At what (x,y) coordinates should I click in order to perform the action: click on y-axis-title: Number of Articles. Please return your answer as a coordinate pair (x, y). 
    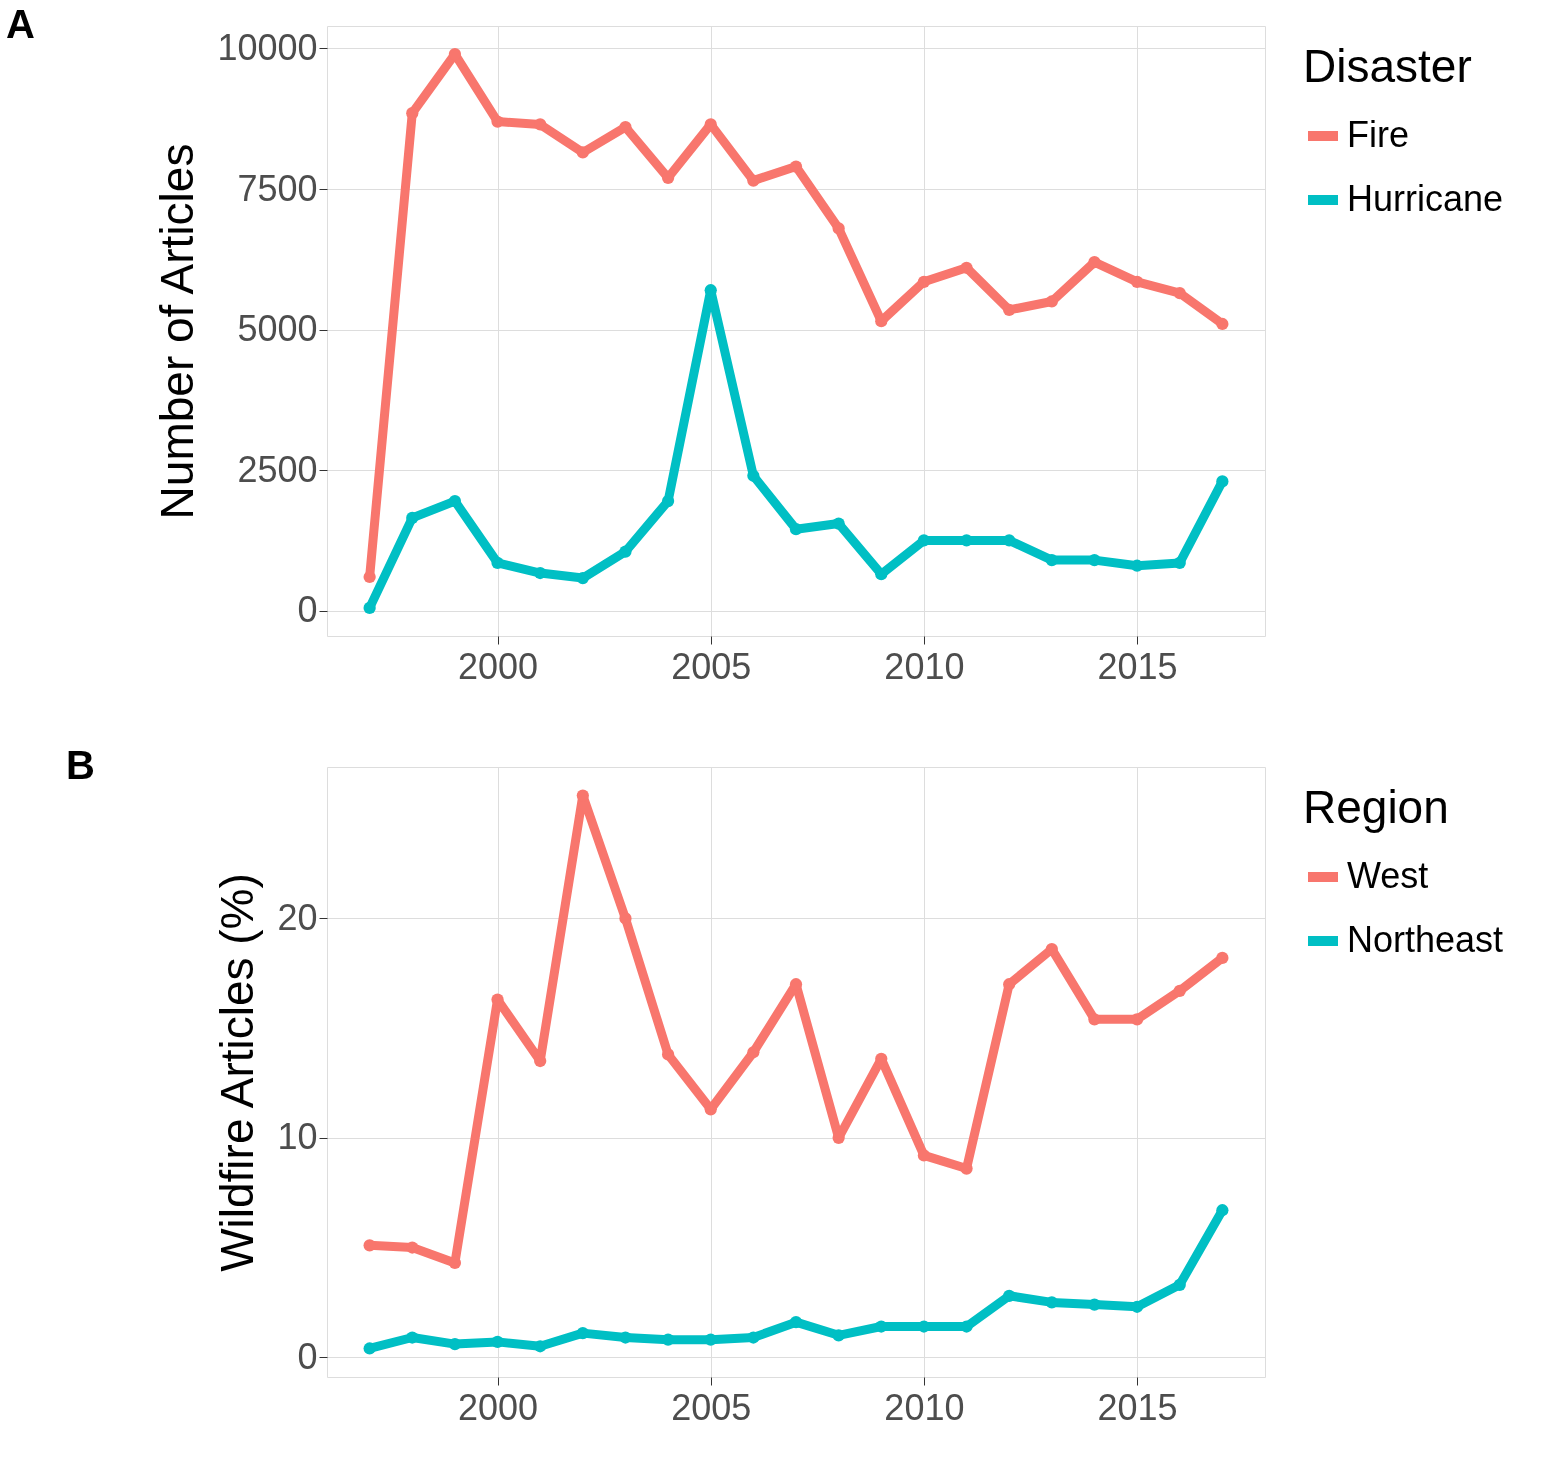
    Looking at the image, I should click on (177, 331).